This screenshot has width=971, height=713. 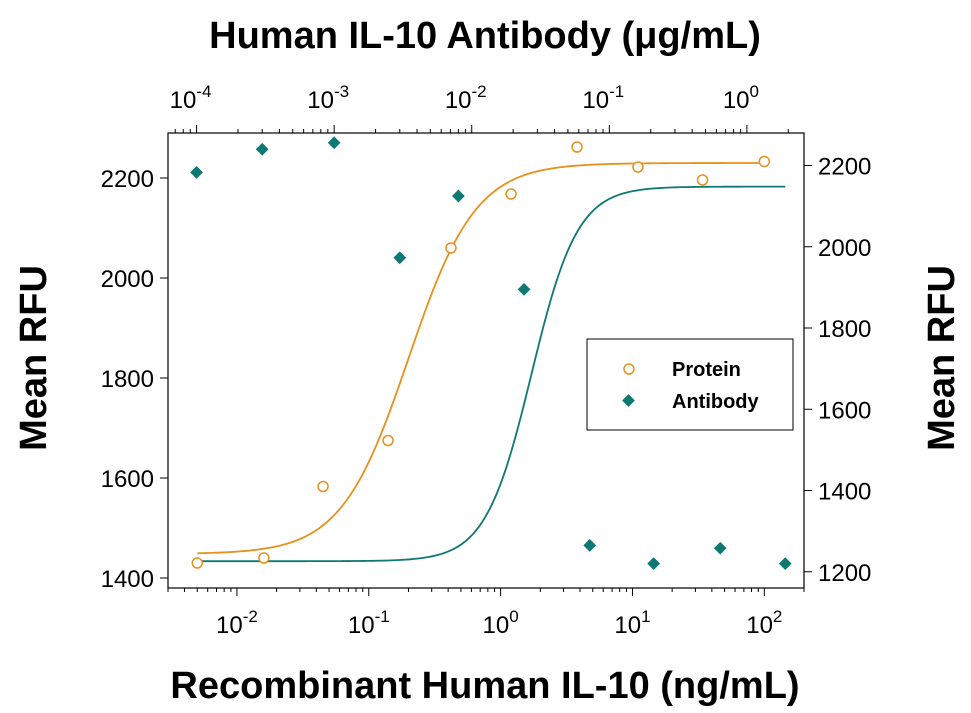 What do you see at coordinates (127, 479) in the screenshot?
I see `y-left-tick-label: 1600` at bounding box center [127, 479].